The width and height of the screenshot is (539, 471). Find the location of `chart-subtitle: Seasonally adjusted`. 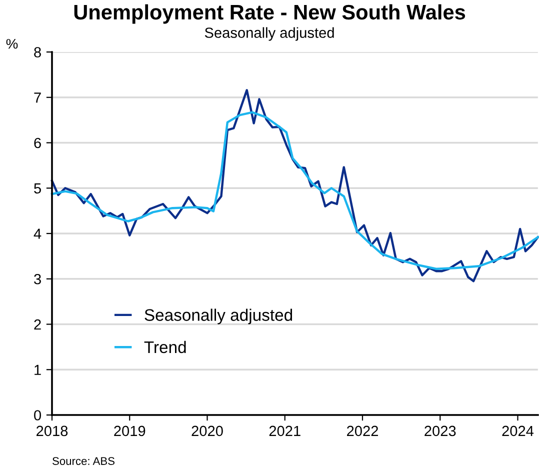

chart-subtitle: Seasonally adjusted is located at coordinates (269, 34).